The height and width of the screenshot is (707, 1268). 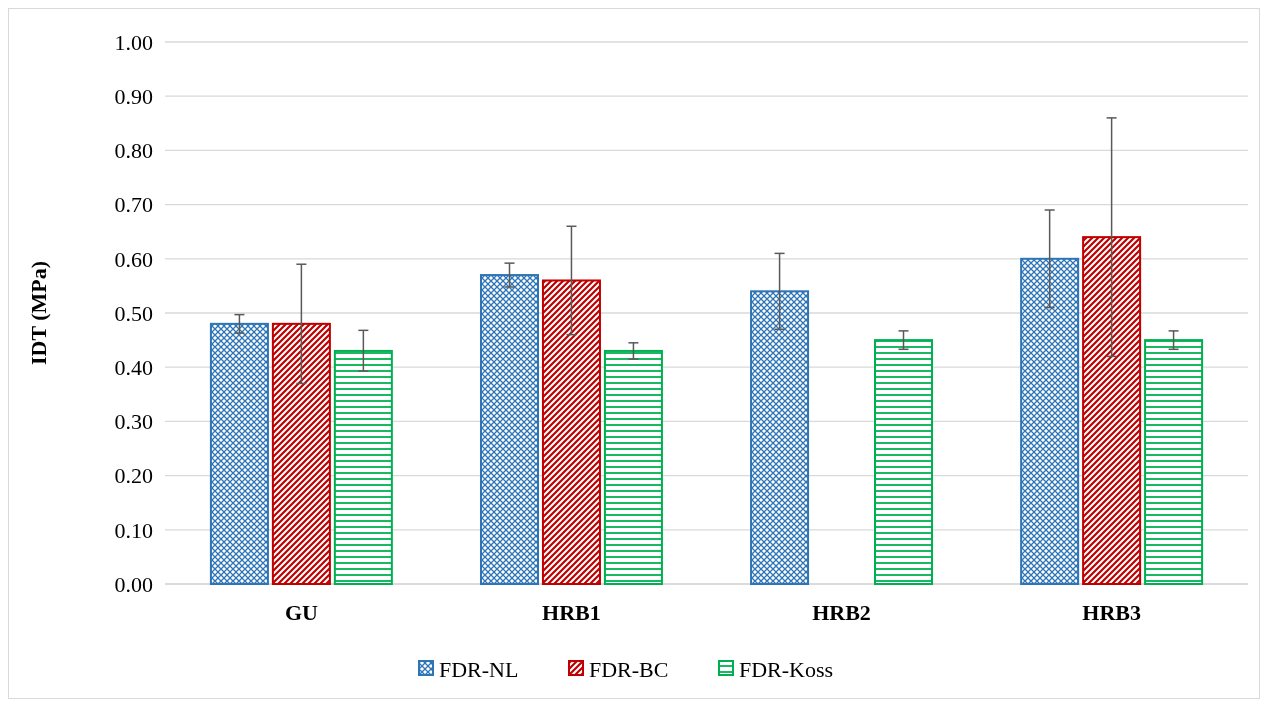 I want to click on y-tick-label: 0.90, so click(x=133, y=96).